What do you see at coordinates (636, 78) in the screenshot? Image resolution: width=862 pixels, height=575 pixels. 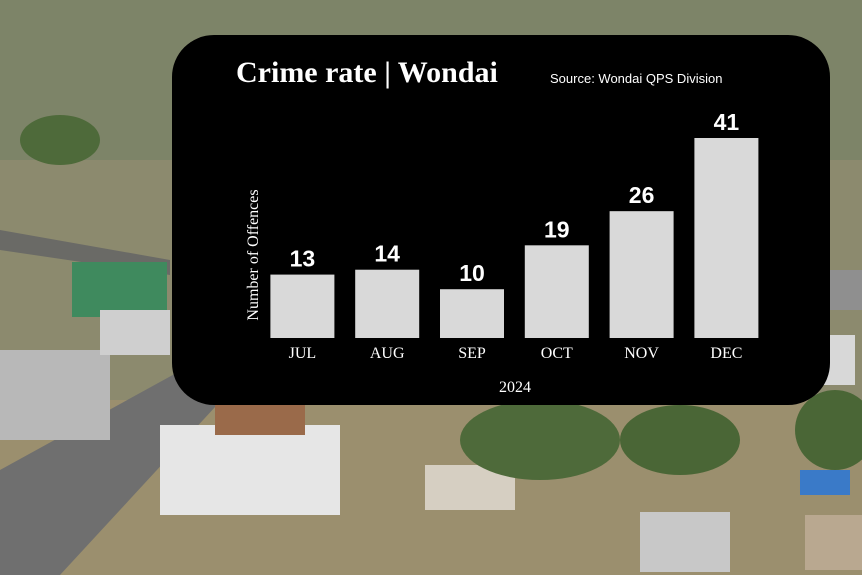 I see `chart-subtitle: Source: Wondai QPS Division` at bounding box center [636, 78].